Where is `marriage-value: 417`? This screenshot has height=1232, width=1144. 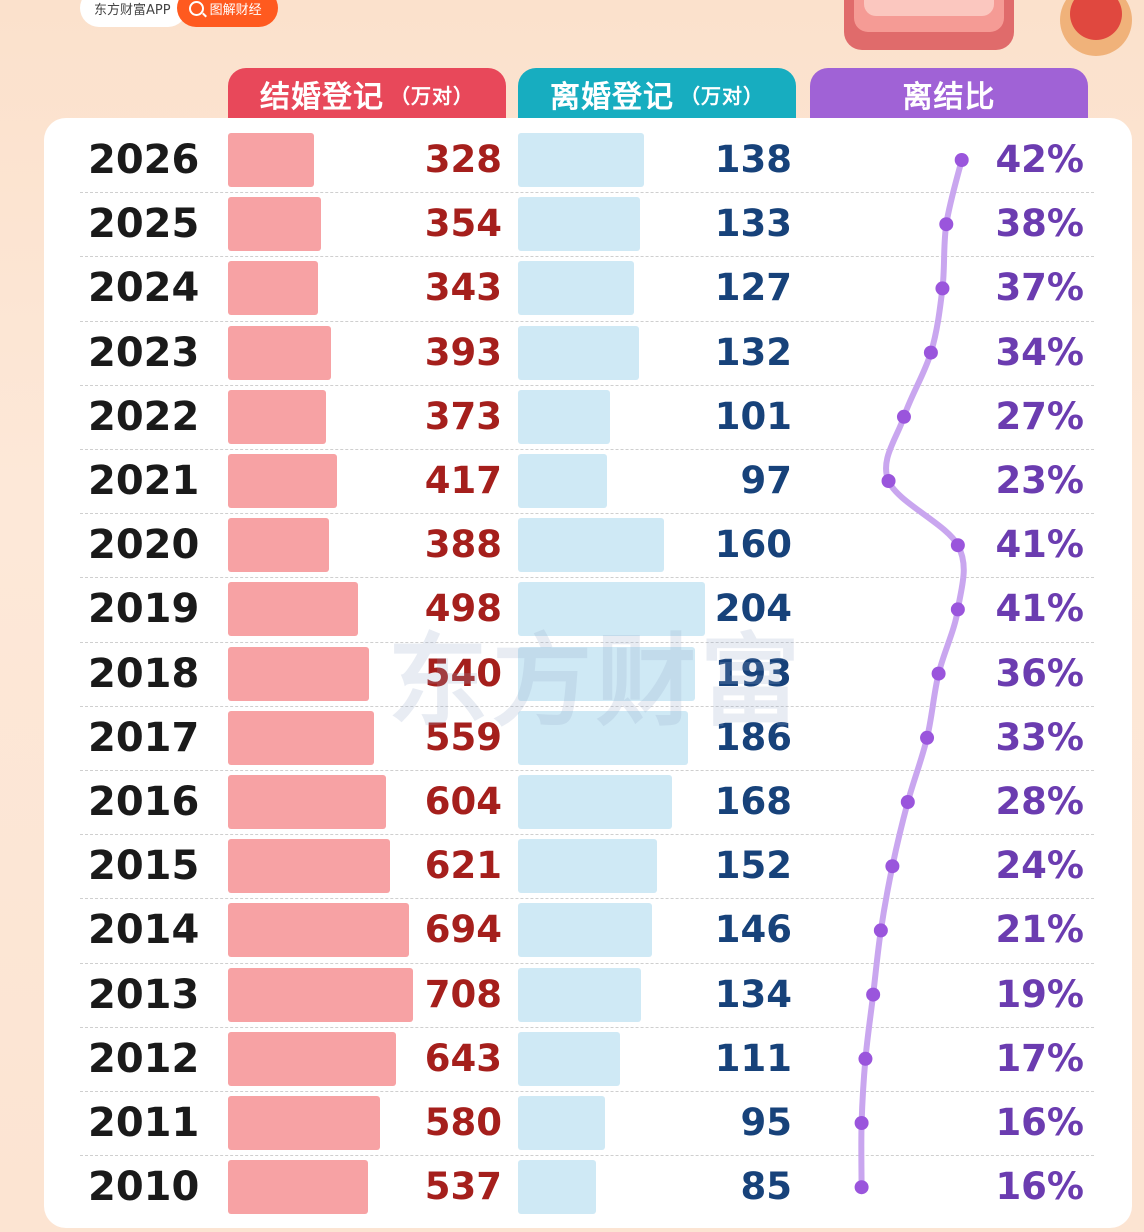 marriage-value: 417 is located at coordinates (463, 480).